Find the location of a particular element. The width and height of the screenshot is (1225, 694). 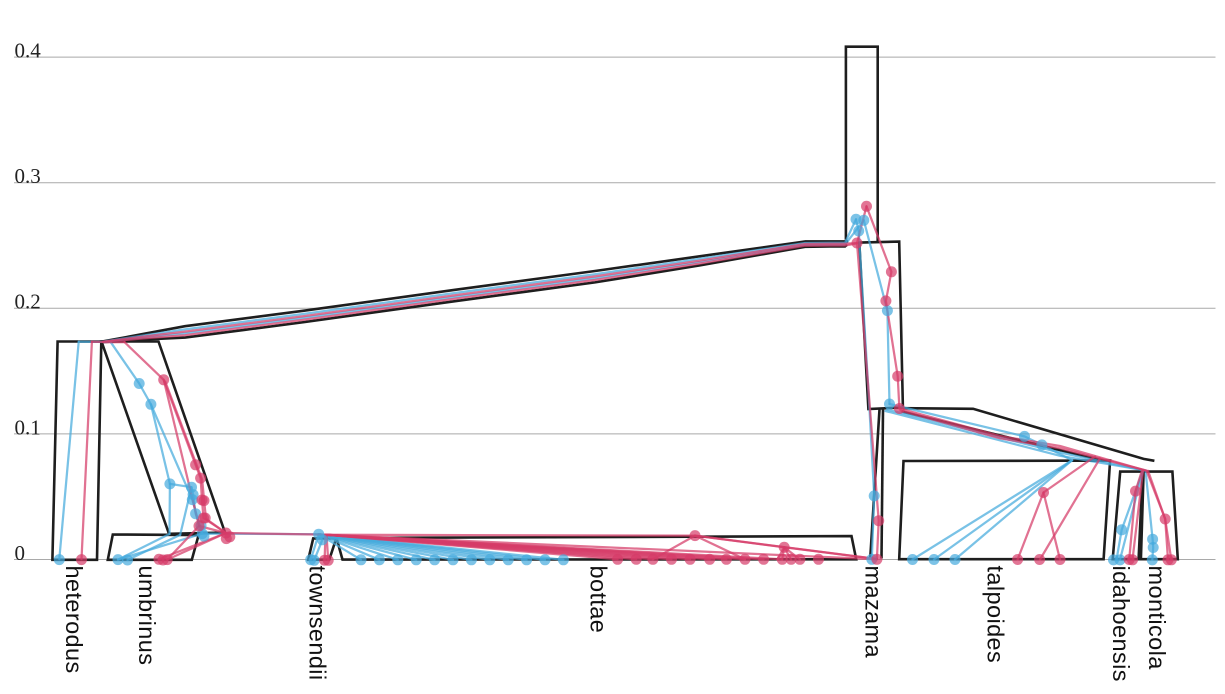

svg-text: townsendii is located at coordinates (318, 623).